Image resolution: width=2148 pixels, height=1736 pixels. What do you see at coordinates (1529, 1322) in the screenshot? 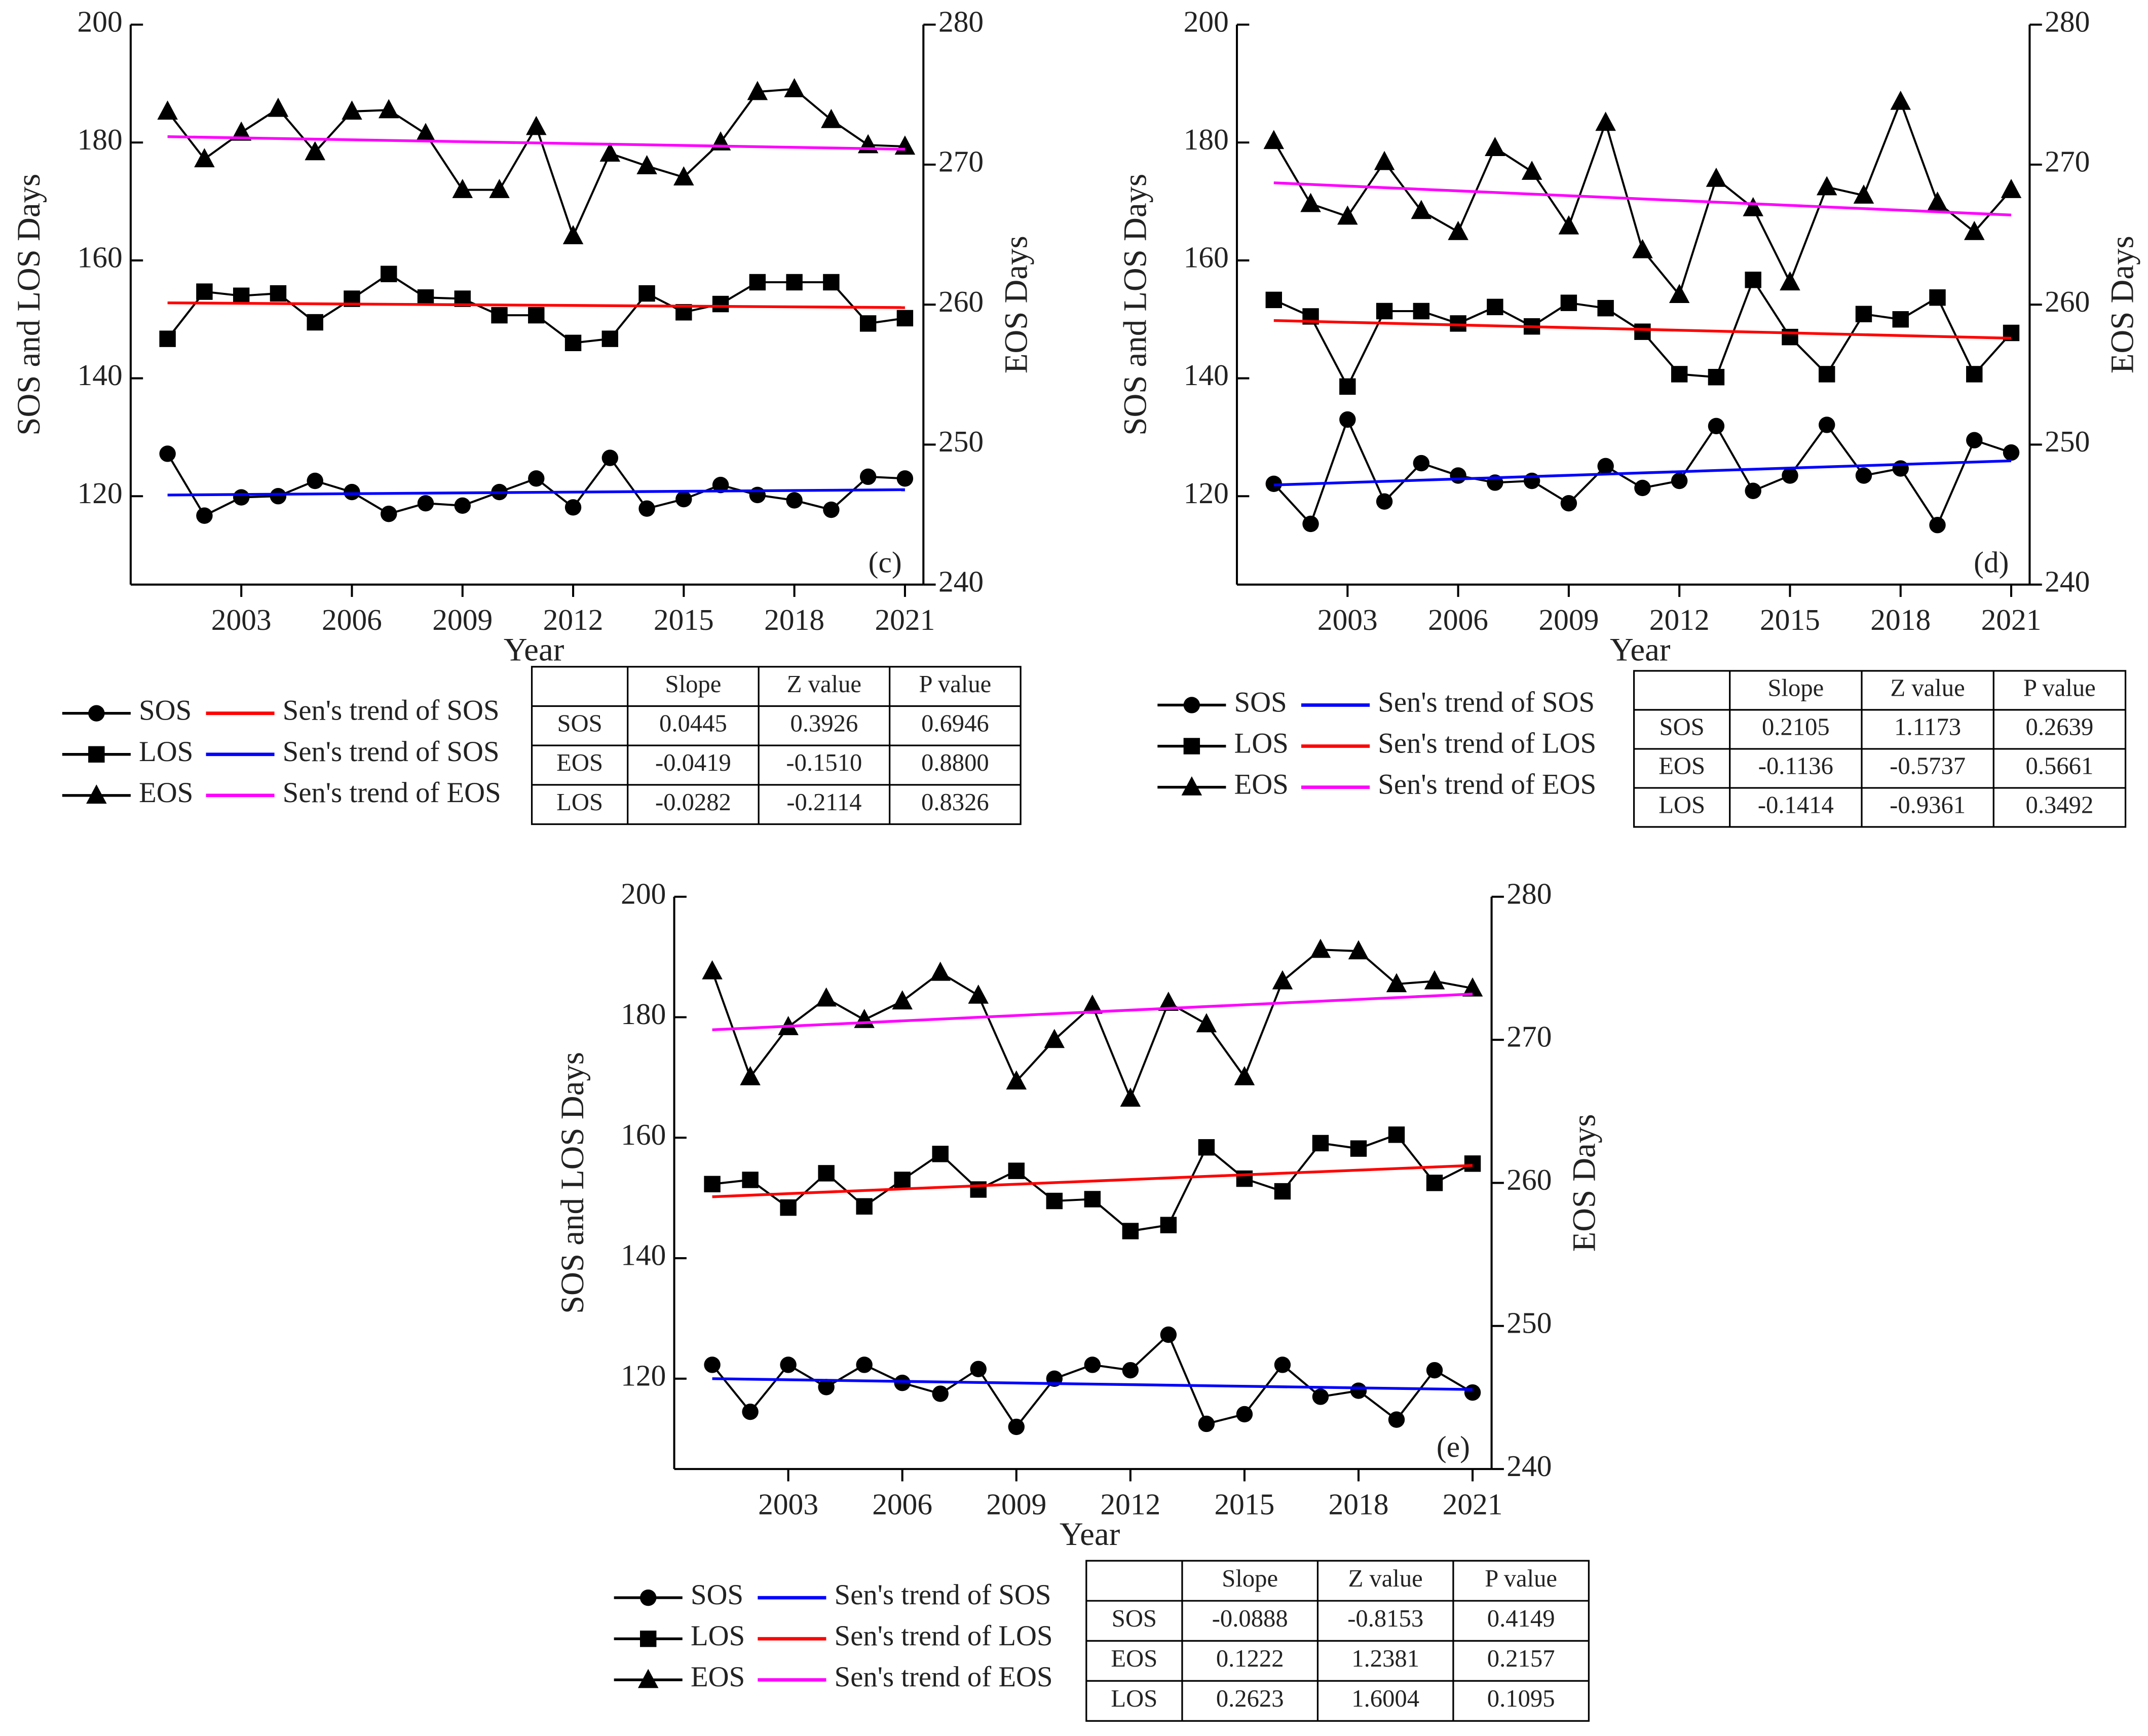
I see `y2-tick-label: 250` at bounding box center [1529, 1322].